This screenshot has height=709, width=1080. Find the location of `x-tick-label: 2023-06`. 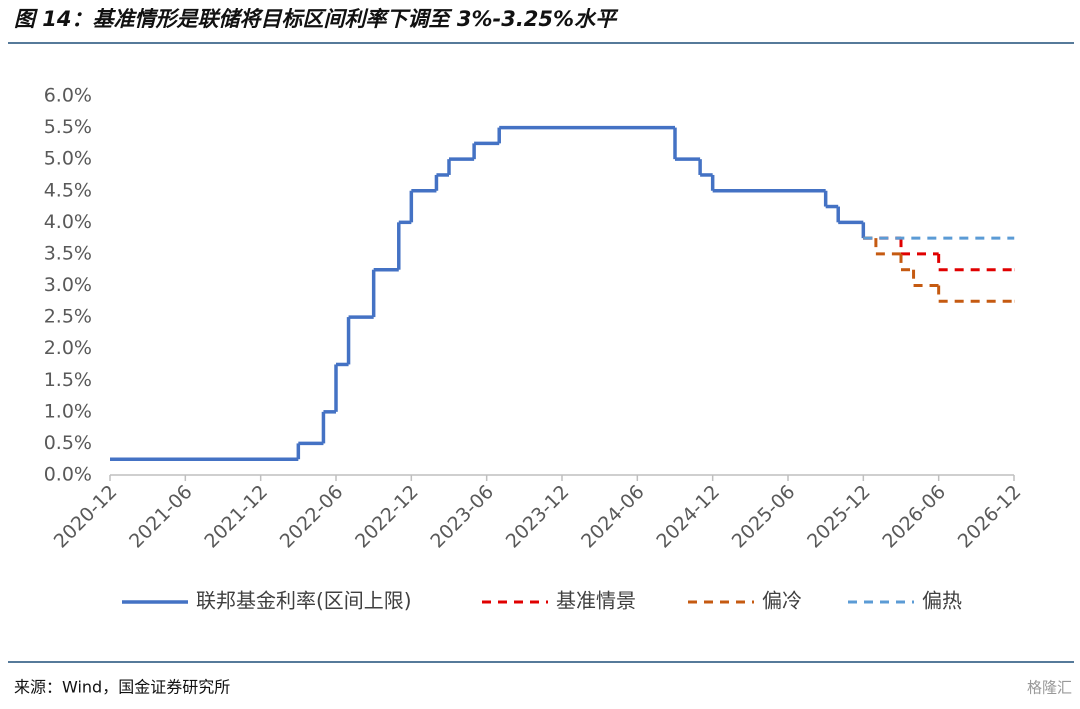

x-tick-label: 2023-06 is located at coordinates (462, 517).